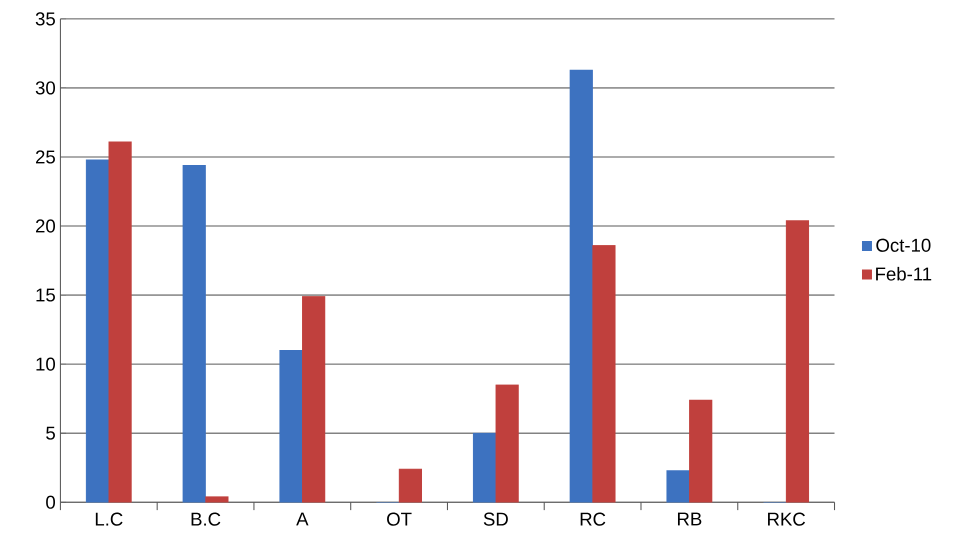 Image resolution: width=978 pixels, height=559 pixels. What do you see at coordinates (45, 295) in the screenshot?
I see `y-tick-label: 15` at bounding box center [45, 295].